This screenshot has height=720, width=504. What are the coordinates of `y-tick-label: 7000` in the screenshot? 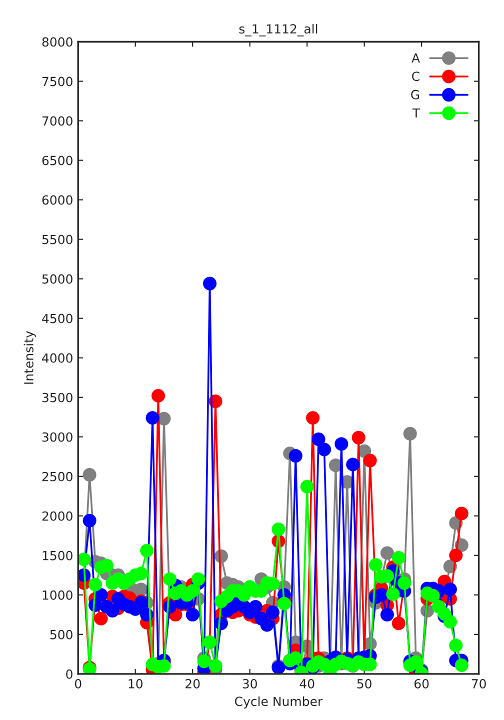 It's located at (57, 121).